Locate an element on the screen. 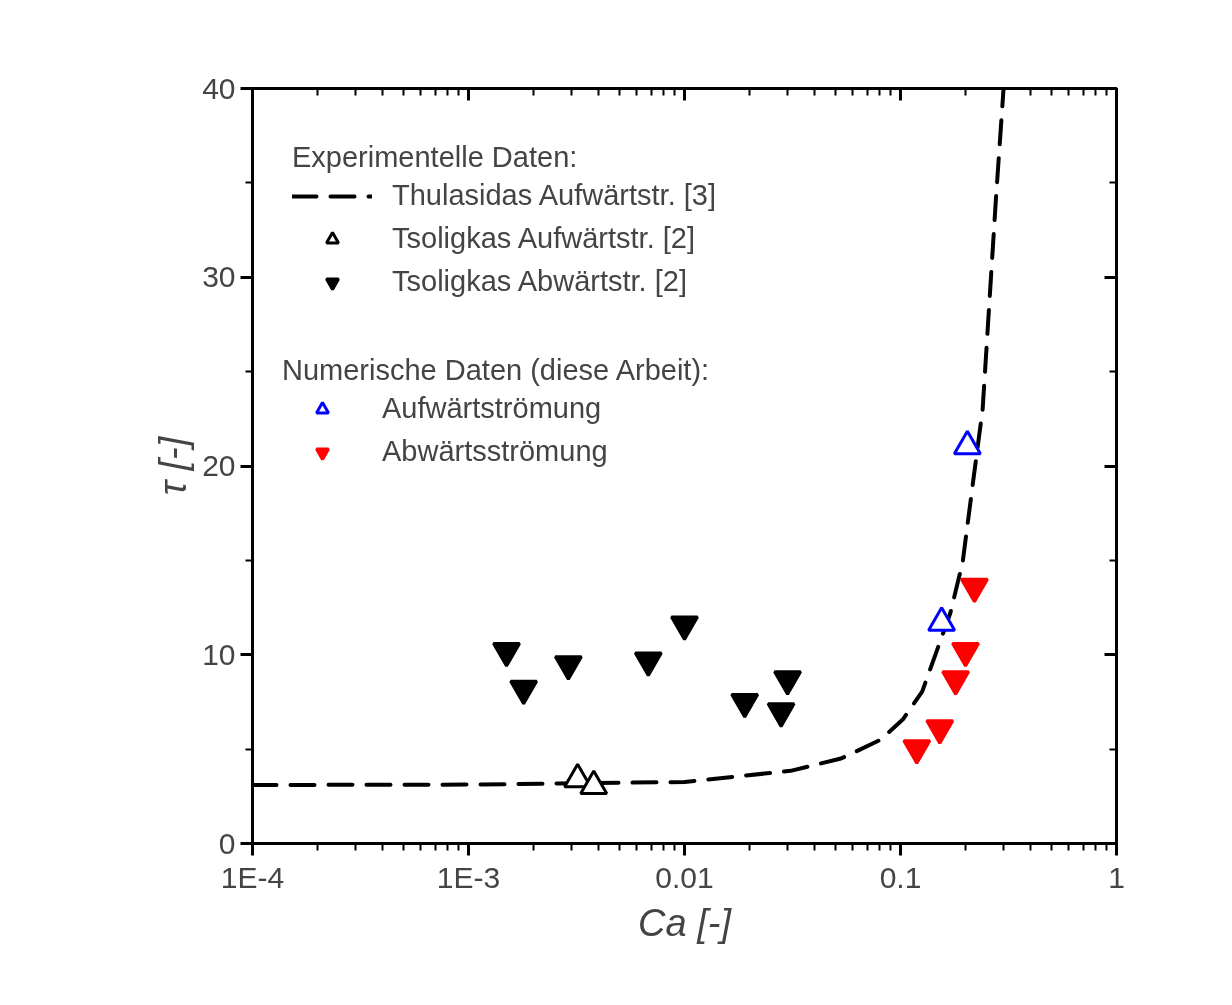  x-tick-label: 0.1 is located at coordinates (900, 877).